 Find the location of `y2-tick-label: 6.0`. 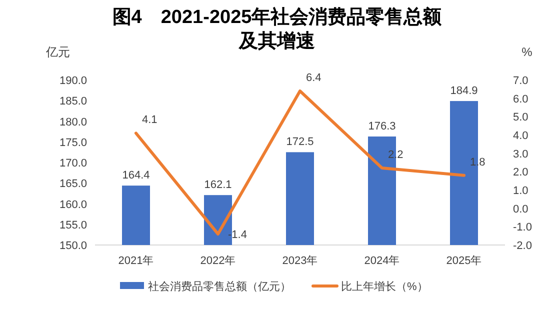

y2-tick-label: 6.0 is located at coordinates (520, 99).